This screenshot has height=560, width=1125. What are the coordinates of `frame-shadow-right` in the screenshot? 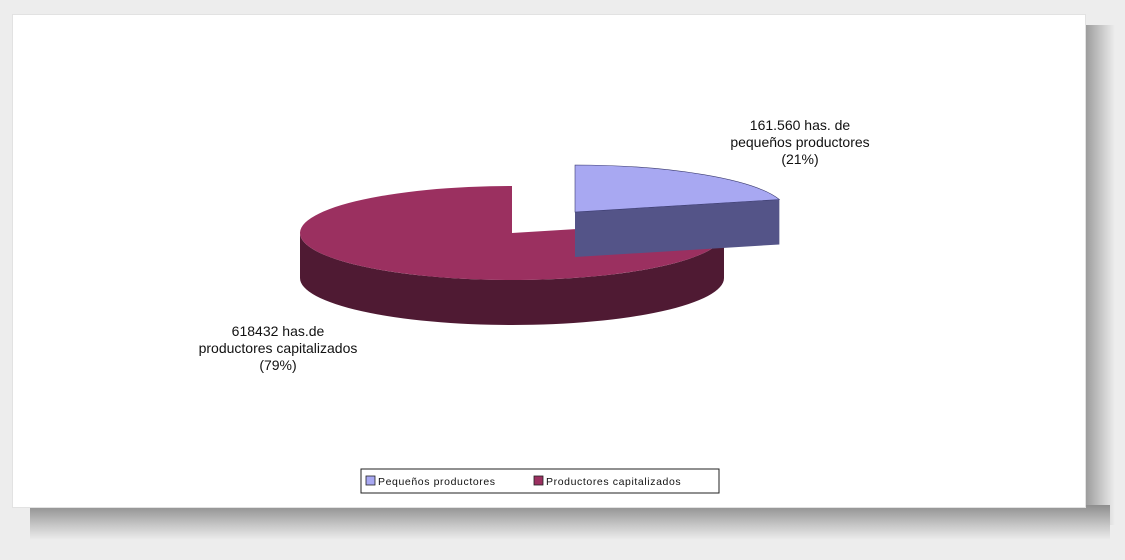 It's located at (1100, 275).